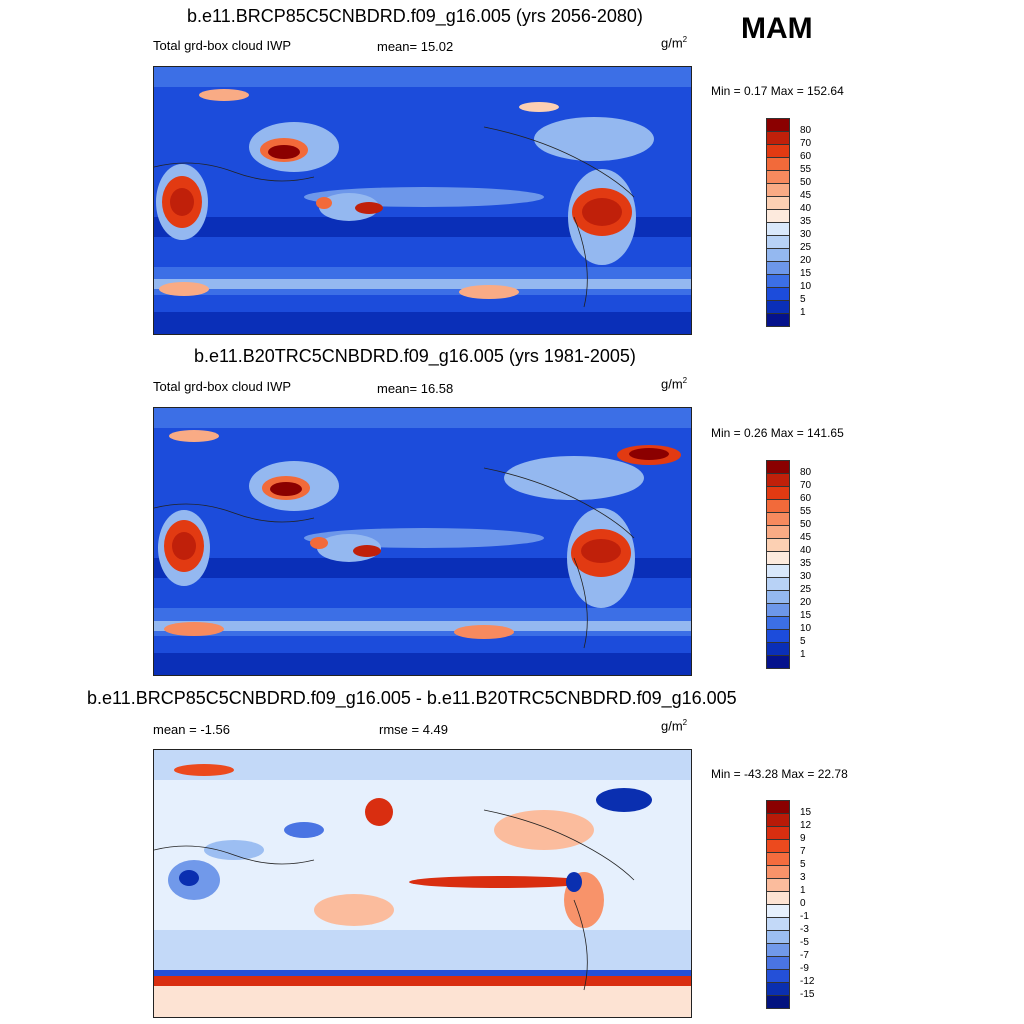 Image resolution: width=1024 pixels, height=1024 pixels. I want to click on panel-2-colorbar-tick: 70, so click(806, 485).